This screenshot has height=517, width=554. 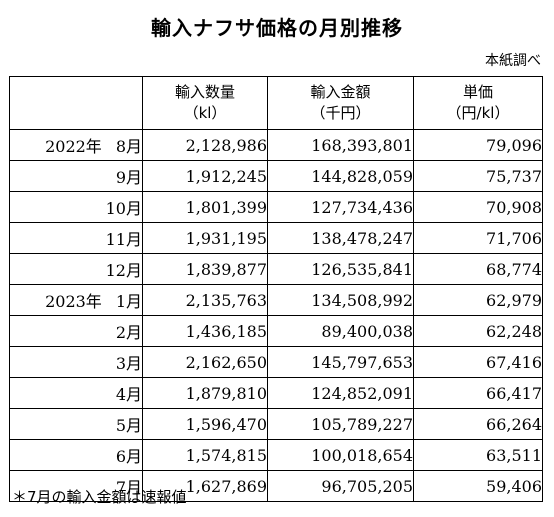 I want to click on quantity-cell: 1,879,810, so click(x=205, y=393).